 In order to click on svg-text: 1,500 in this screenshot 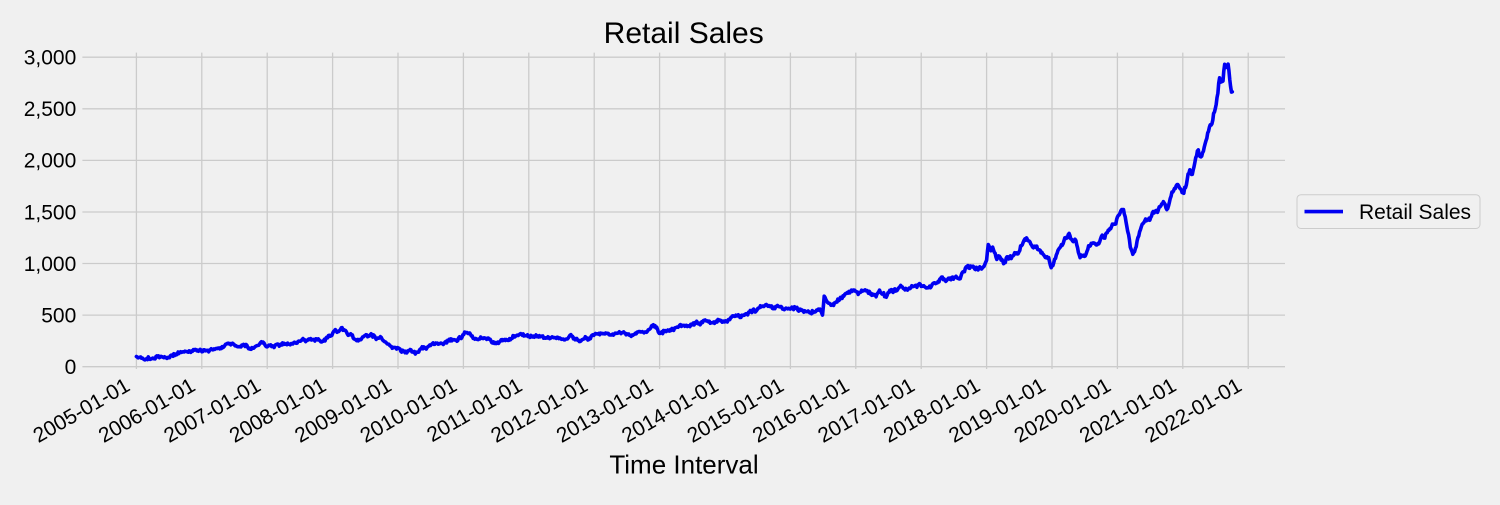, I will do `click(50, 212)`.